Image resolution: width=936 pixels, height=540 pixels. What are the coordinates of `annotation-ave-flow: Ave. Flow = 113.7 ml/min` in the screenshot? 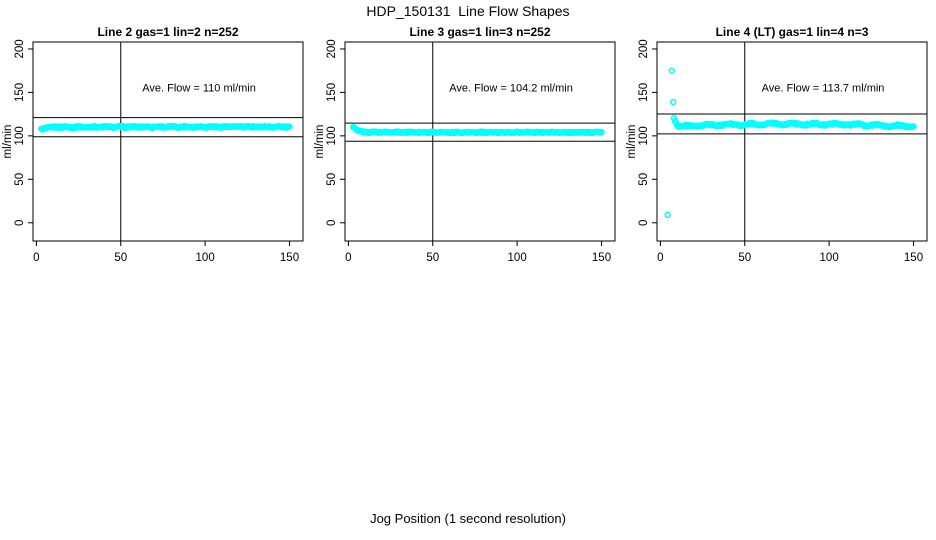 It's located at (823, 89).